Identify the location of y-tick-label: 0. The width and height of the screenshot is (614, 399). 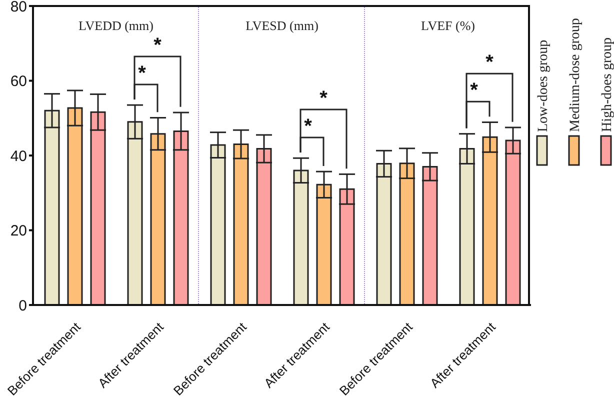
(22, 305).